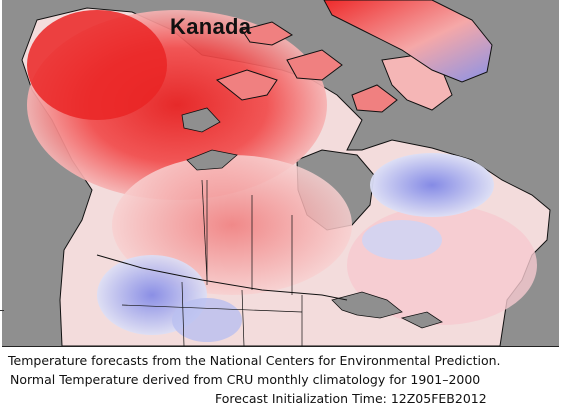 This screenshot has width=561, height=418. I want to click on canada-us-border, so click(222, 277).